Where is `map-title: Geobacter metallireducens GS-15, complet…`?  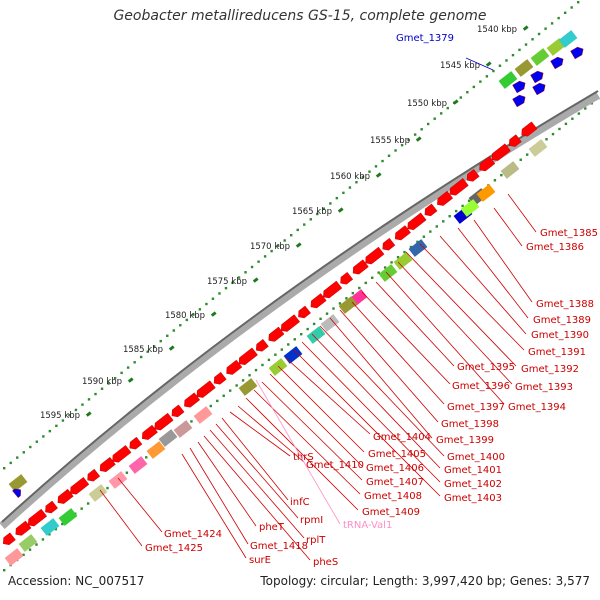
map-title: Geobacter metallireducens GS-15, complet… is located at coordinates (300, 16).